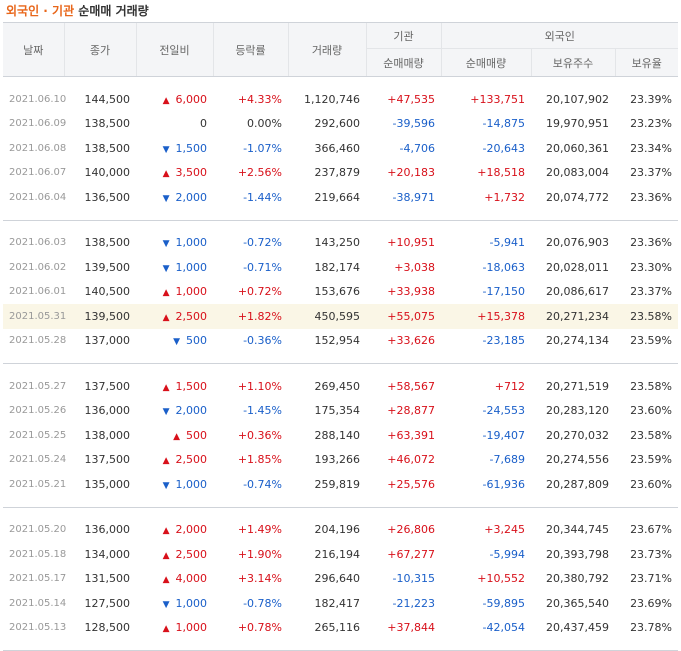 The image size is (681, 651). What do you see at coordinates (250, 484) in the screenshot?
I see `rate-cell: -0.74%` at bounding box center [250, 484].